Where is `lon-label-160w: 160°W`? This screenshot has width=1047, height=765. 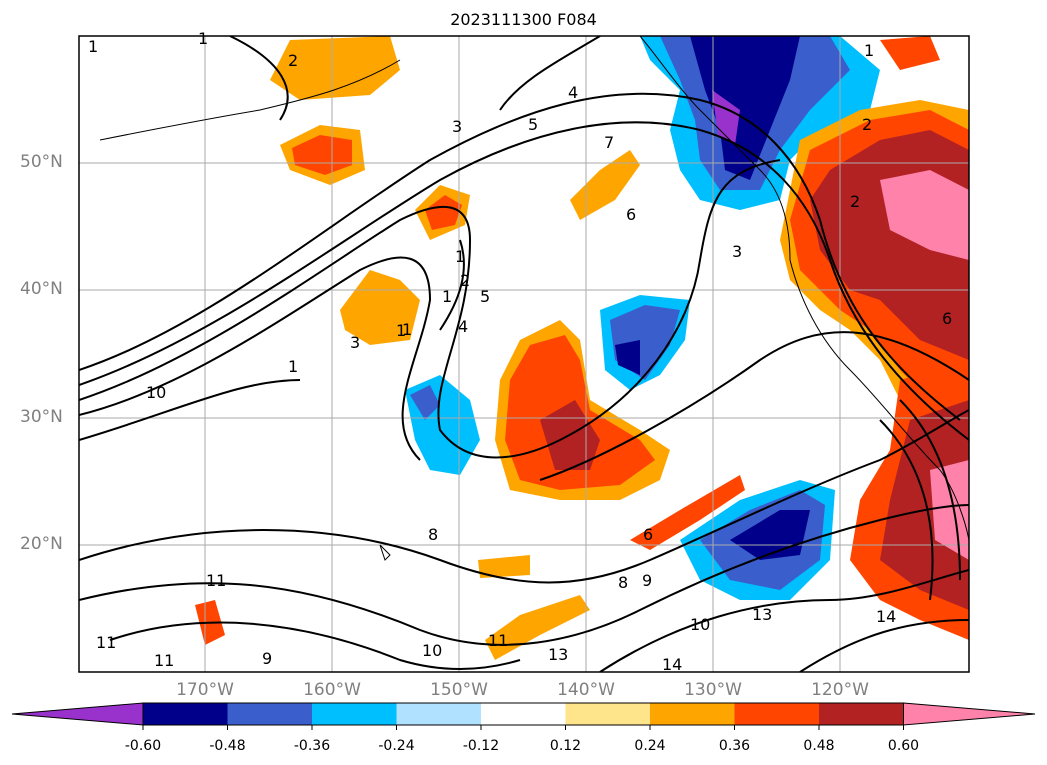 lon-label-160w: 160°W is located at coordinates (332, 690).